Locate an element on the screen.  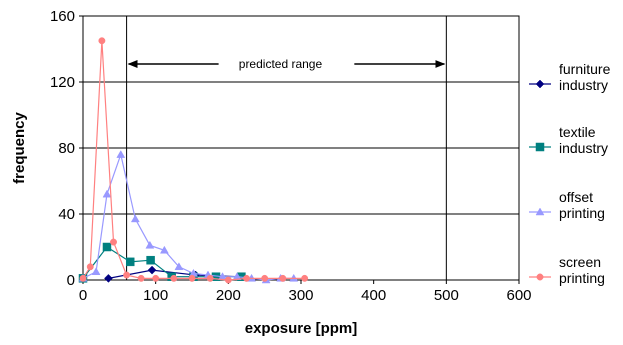
x-tick-label: 300 is located at coordinates (300, 295).